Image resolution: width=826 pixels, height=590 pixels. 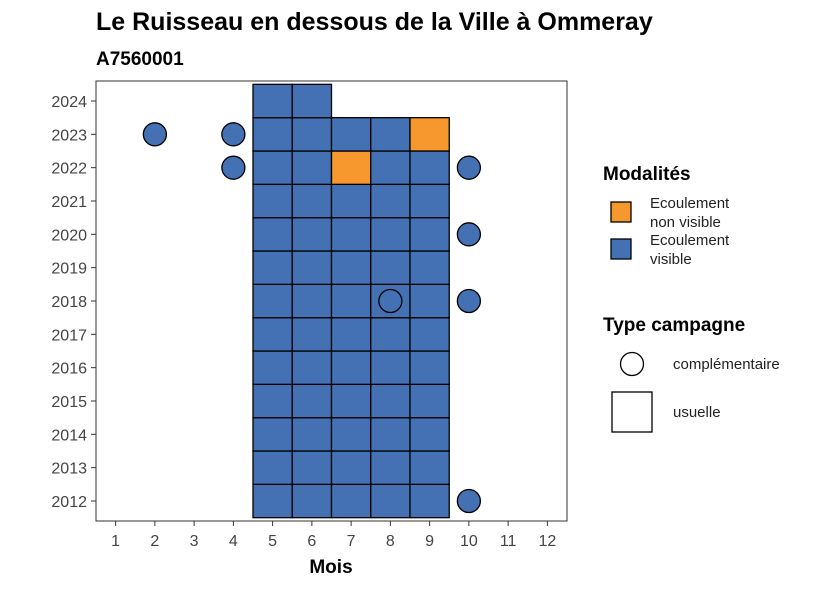 I want to click on legend-label-1-2: non visible, so click(x=685, y=222).